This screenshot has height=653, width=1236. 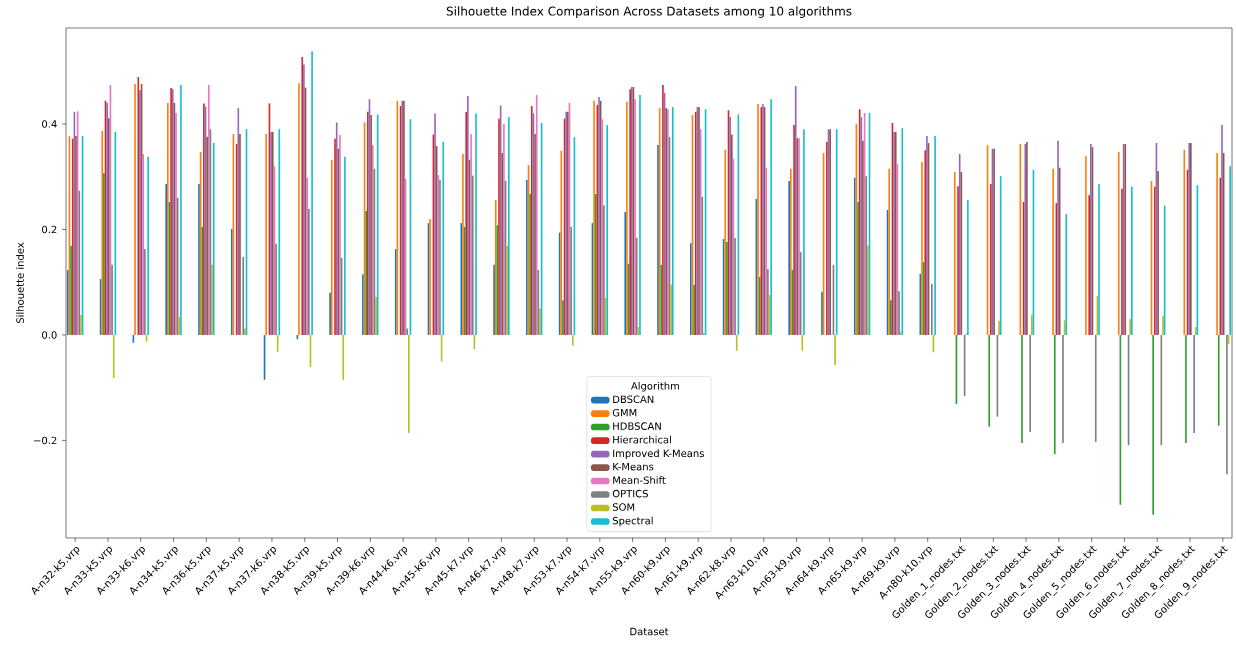 I want to click on y-tick-label: 0.2, so click(x=49, y=229).